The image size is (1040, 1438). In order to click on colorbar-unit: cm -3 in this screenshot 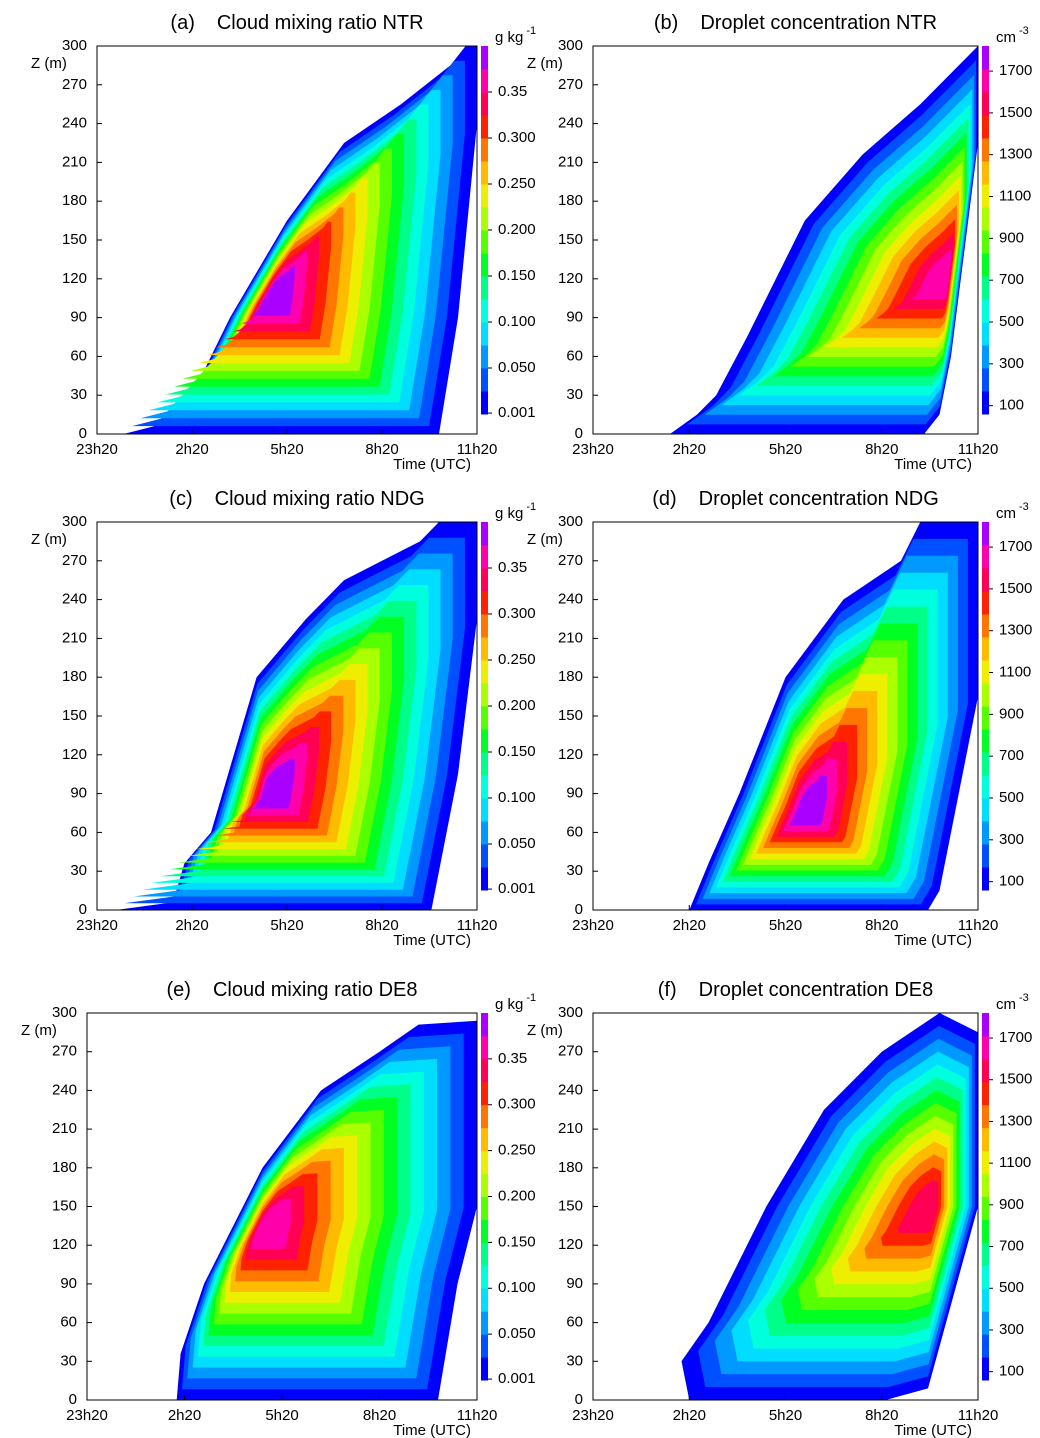, I will do `click(1012, 1002)`.